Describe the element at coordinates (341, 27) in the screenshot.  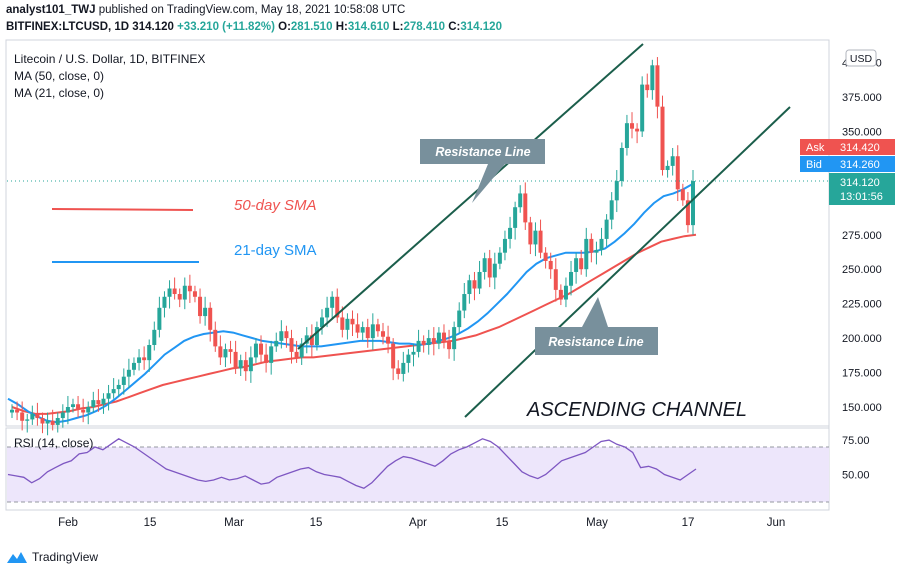
I see `ohlc-h-label: H:` at that location.